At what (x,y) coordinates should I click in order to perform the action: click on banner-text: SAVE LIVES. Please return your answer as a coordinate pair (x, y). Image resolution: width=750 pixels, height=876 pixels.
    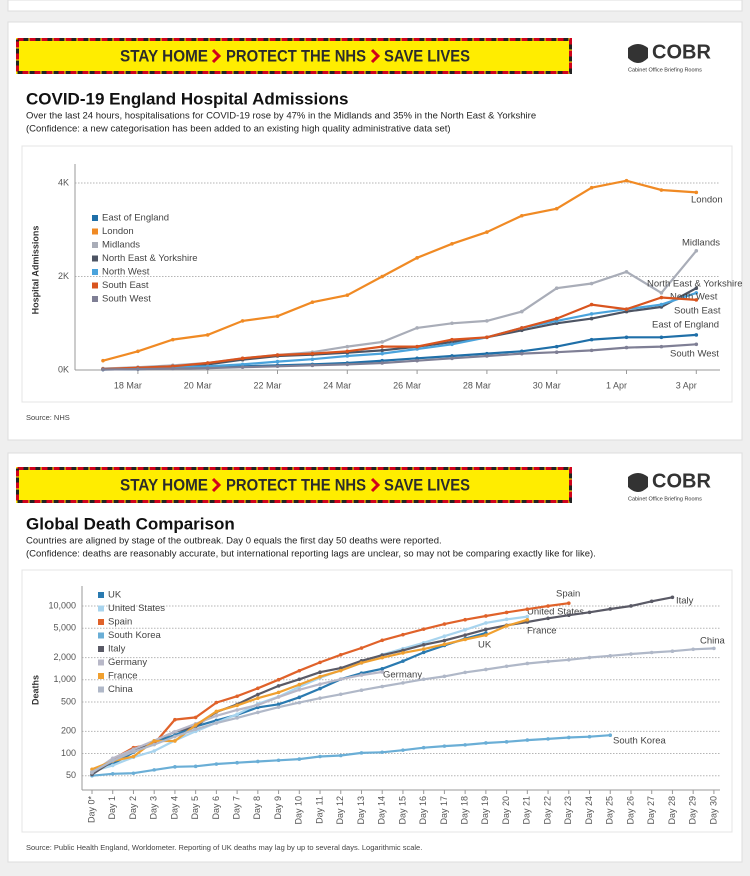
    Looking at the image, I should click on (427, 55).